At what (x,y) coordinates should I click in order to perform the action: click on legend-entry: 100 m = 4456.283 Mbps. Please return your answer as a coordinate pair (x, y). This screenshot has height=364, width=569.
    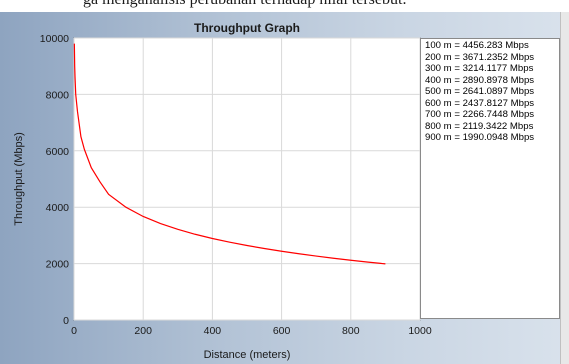
    Looking at the image, I should click on (477, 45).